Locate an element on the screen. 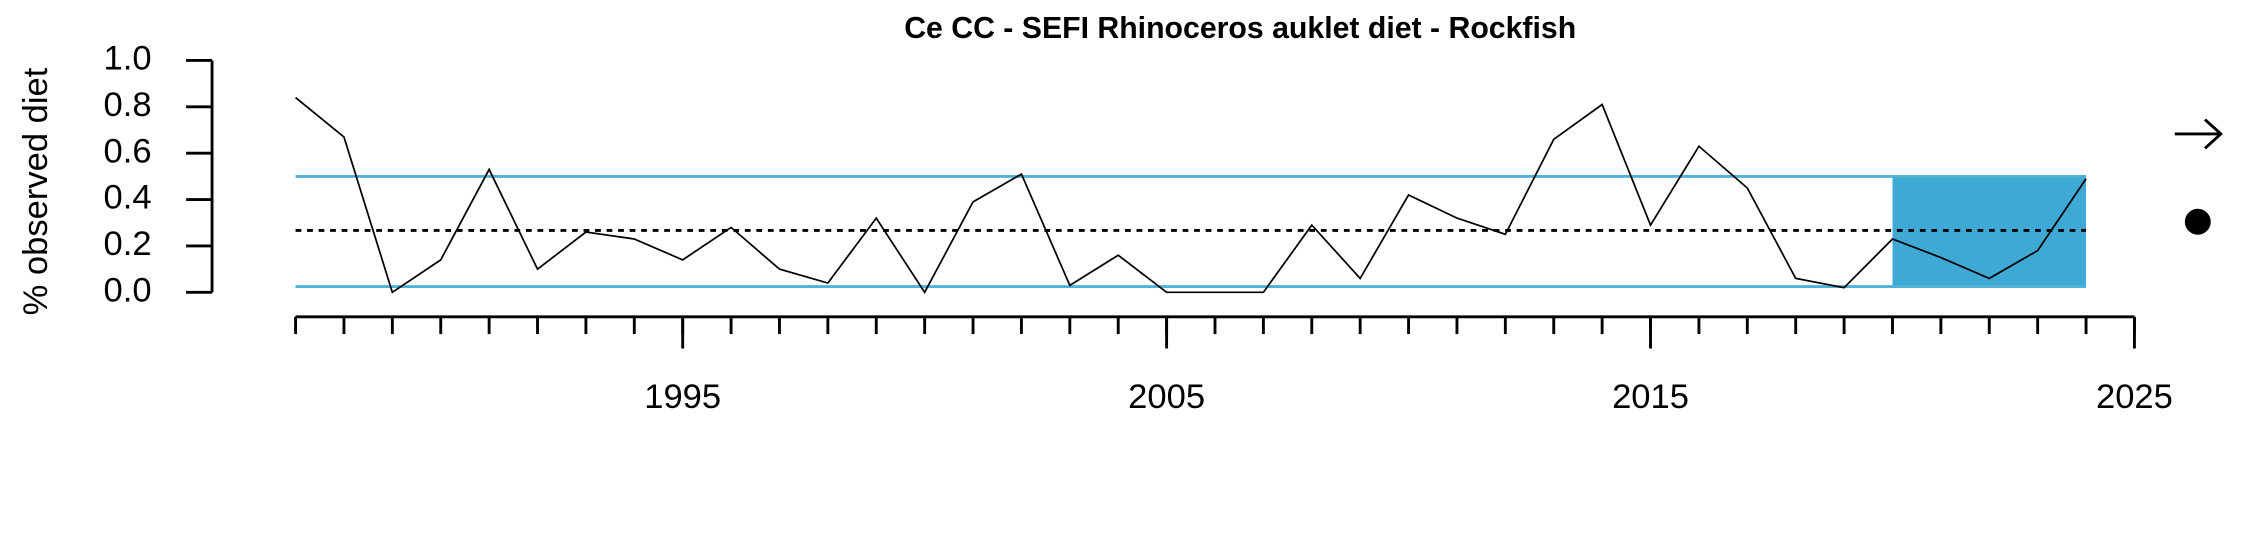 The height and width of the screenshot is (540, 2250). x-tick-label: 2005 is located at coordinates (1166, 397).